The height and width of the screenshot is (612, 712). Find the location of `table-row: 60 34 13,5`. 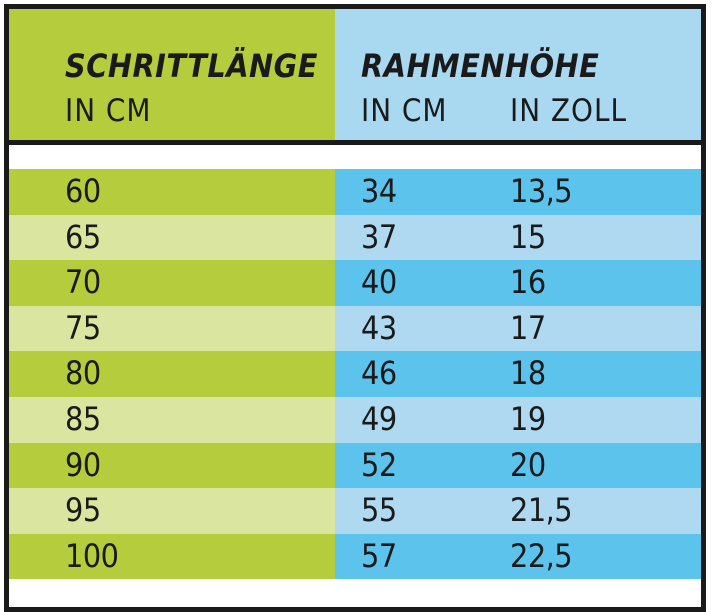

table-row: 60 34 13,5 is located at coordinates (355, 192).